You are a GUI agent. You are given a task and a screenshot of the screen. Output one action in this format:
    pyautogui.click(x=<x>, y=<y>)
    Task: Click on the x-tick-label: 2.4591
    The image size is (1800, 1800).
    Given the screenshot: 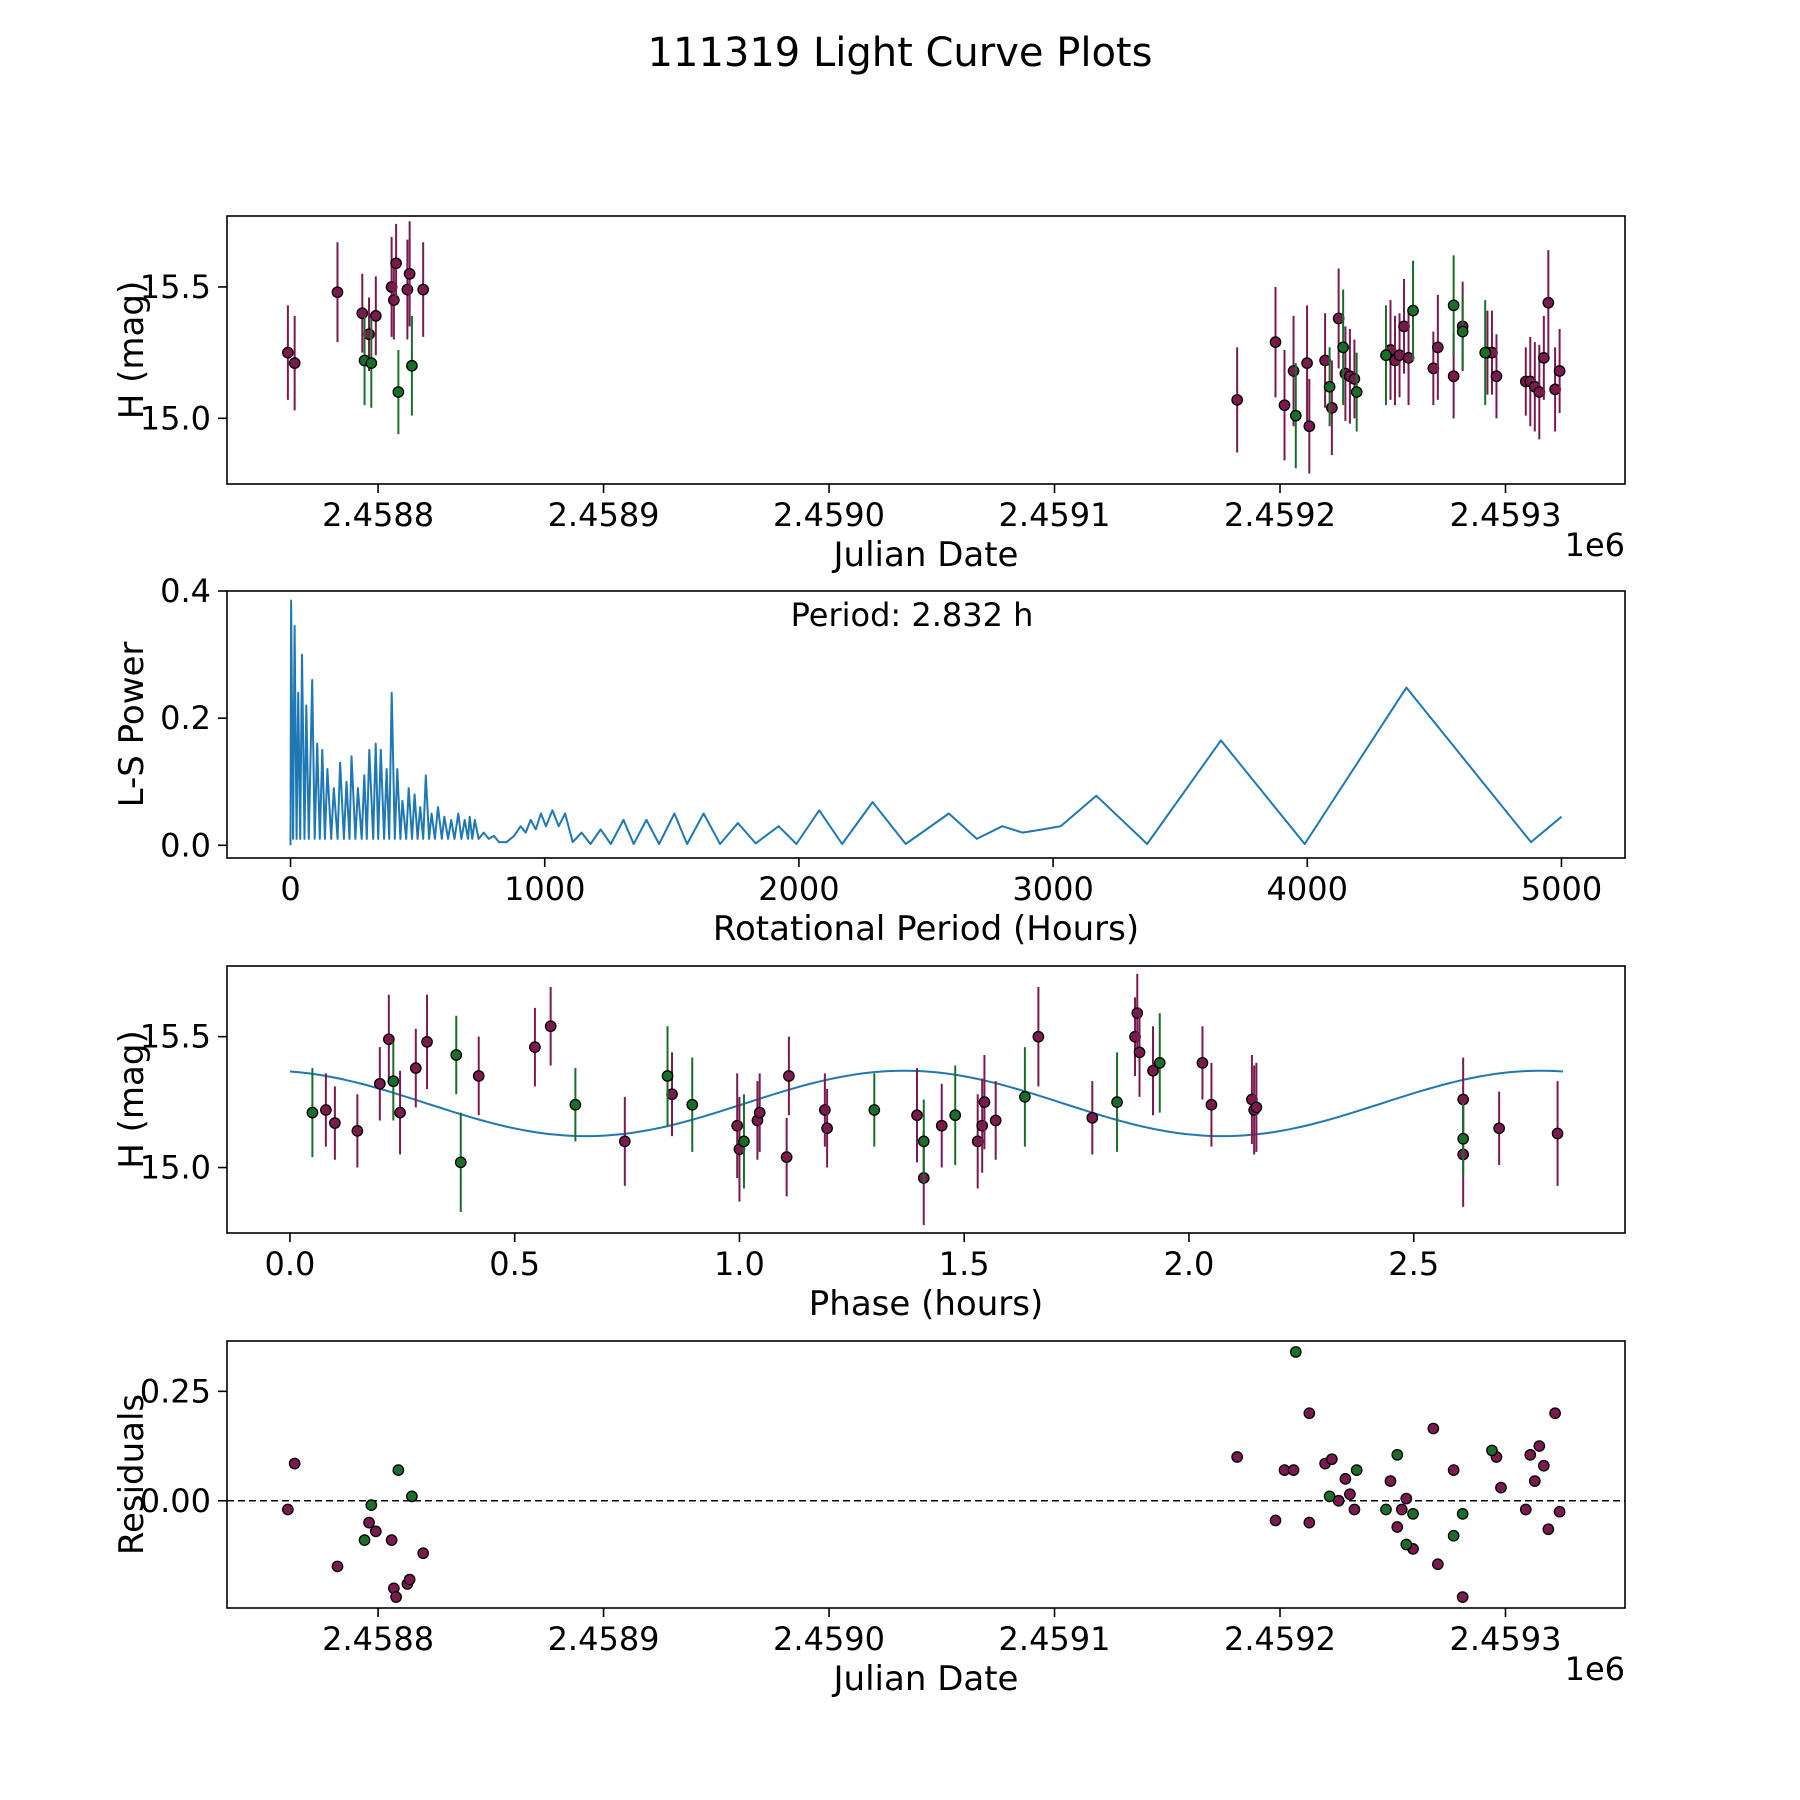 What is the action you would take?
    pyautogui.click(x=1055, y=1639)
    